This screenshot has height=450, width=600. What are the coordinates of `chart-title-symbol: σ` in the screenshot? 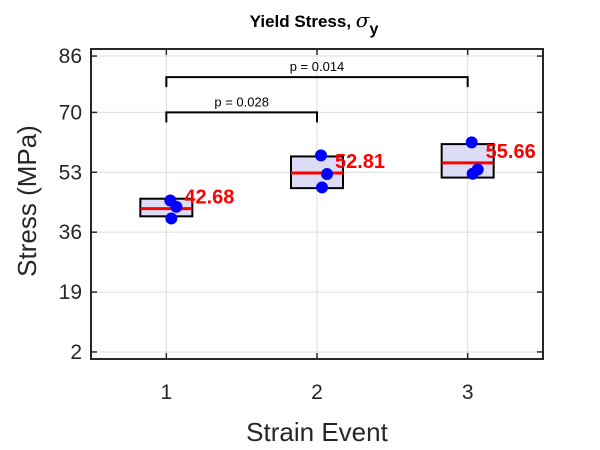 It's located at (363, 20).